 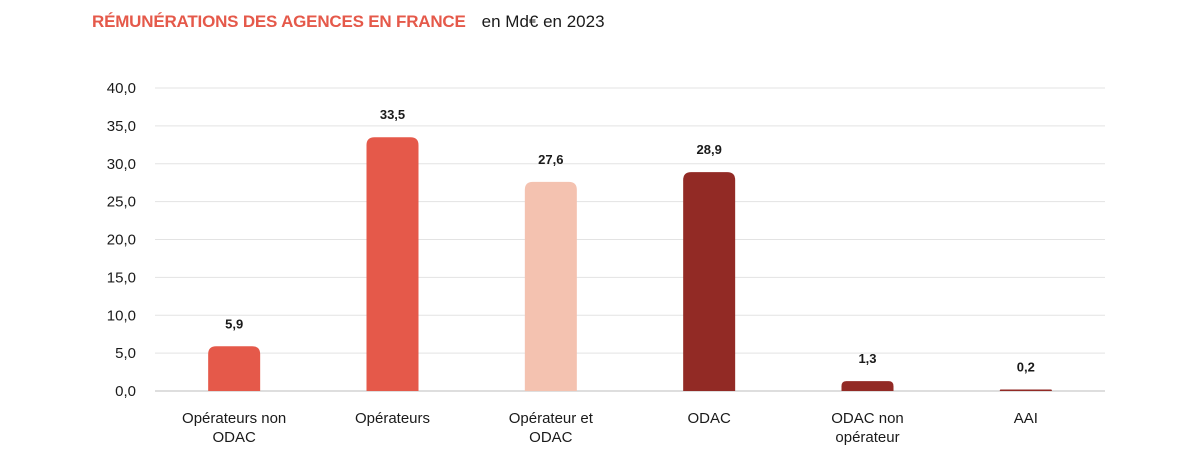 I want to click on x-category-label: Opérateur et, so click(x=551, y=418).